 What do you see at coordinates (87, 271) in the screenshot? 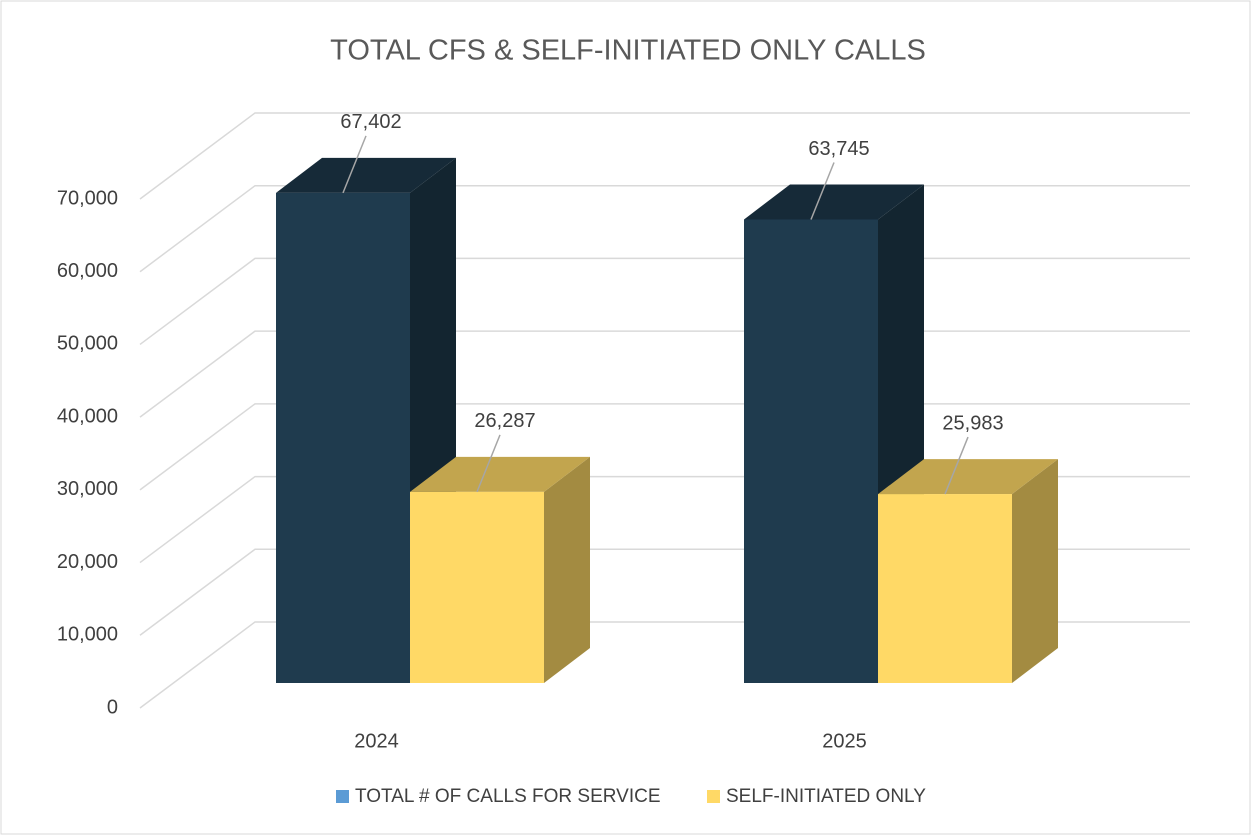
I see `y-tick-label: 60,000` at bounding box center [87, 271].